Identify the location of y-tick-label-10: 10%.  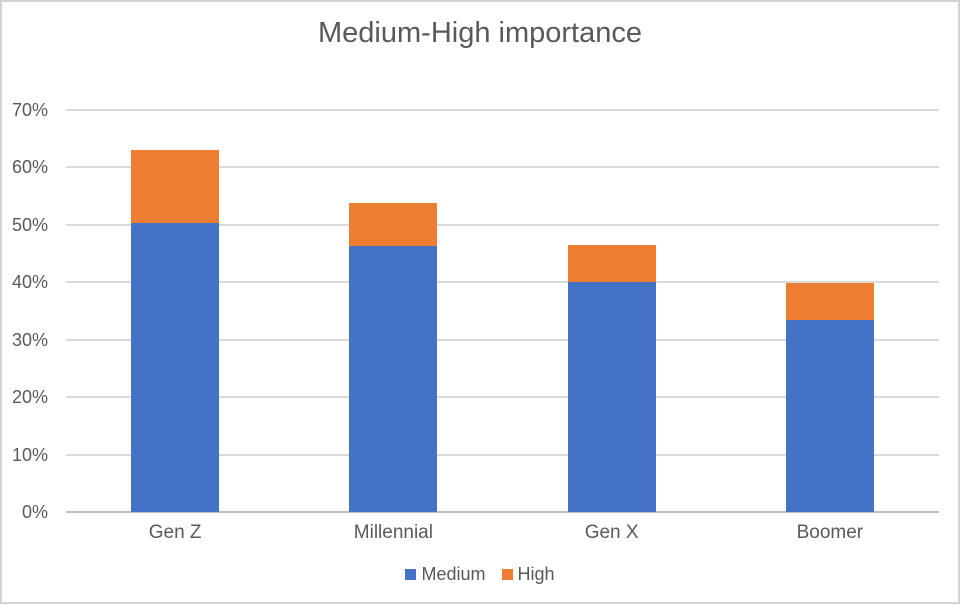
(29, 454).